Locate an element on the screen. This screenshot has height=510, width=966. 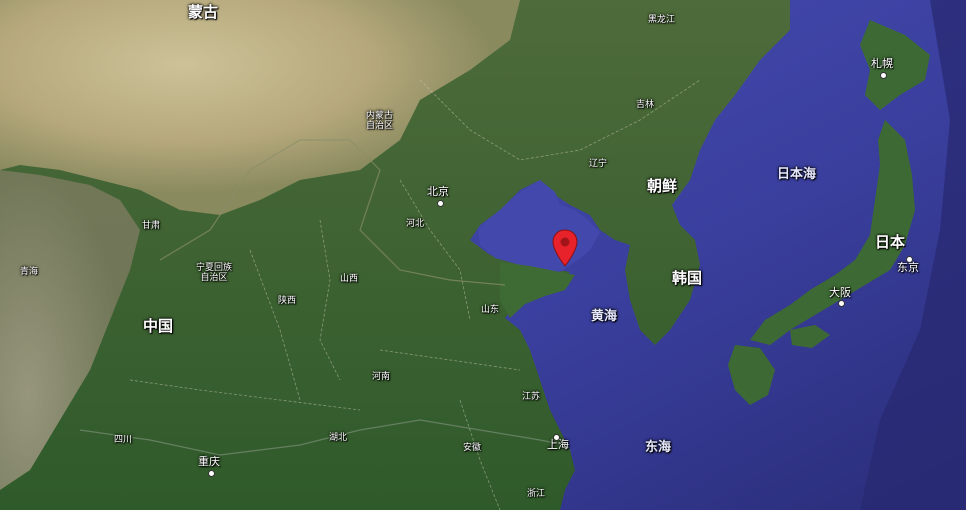
japan-honshu is located at coordinates (832, 232).